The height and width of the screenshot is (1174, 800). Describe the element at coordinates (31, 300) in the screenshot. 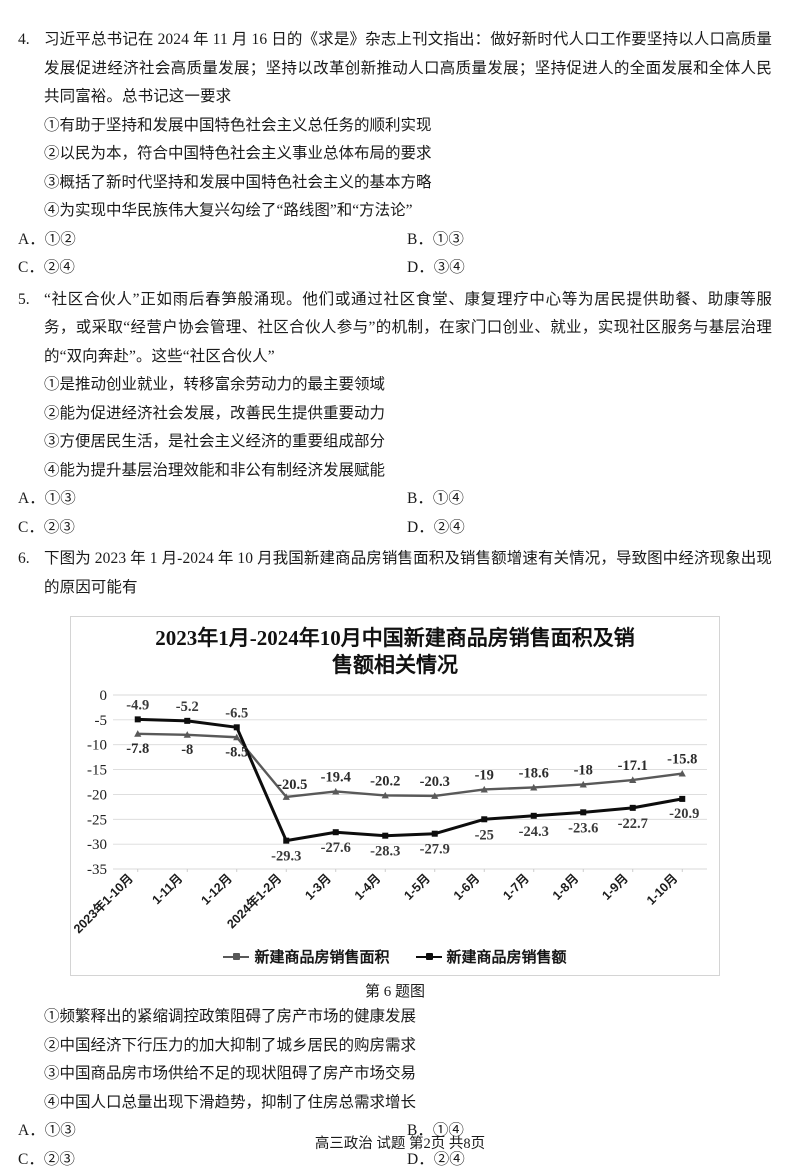

I see `question-5-number: 5.` at that location.